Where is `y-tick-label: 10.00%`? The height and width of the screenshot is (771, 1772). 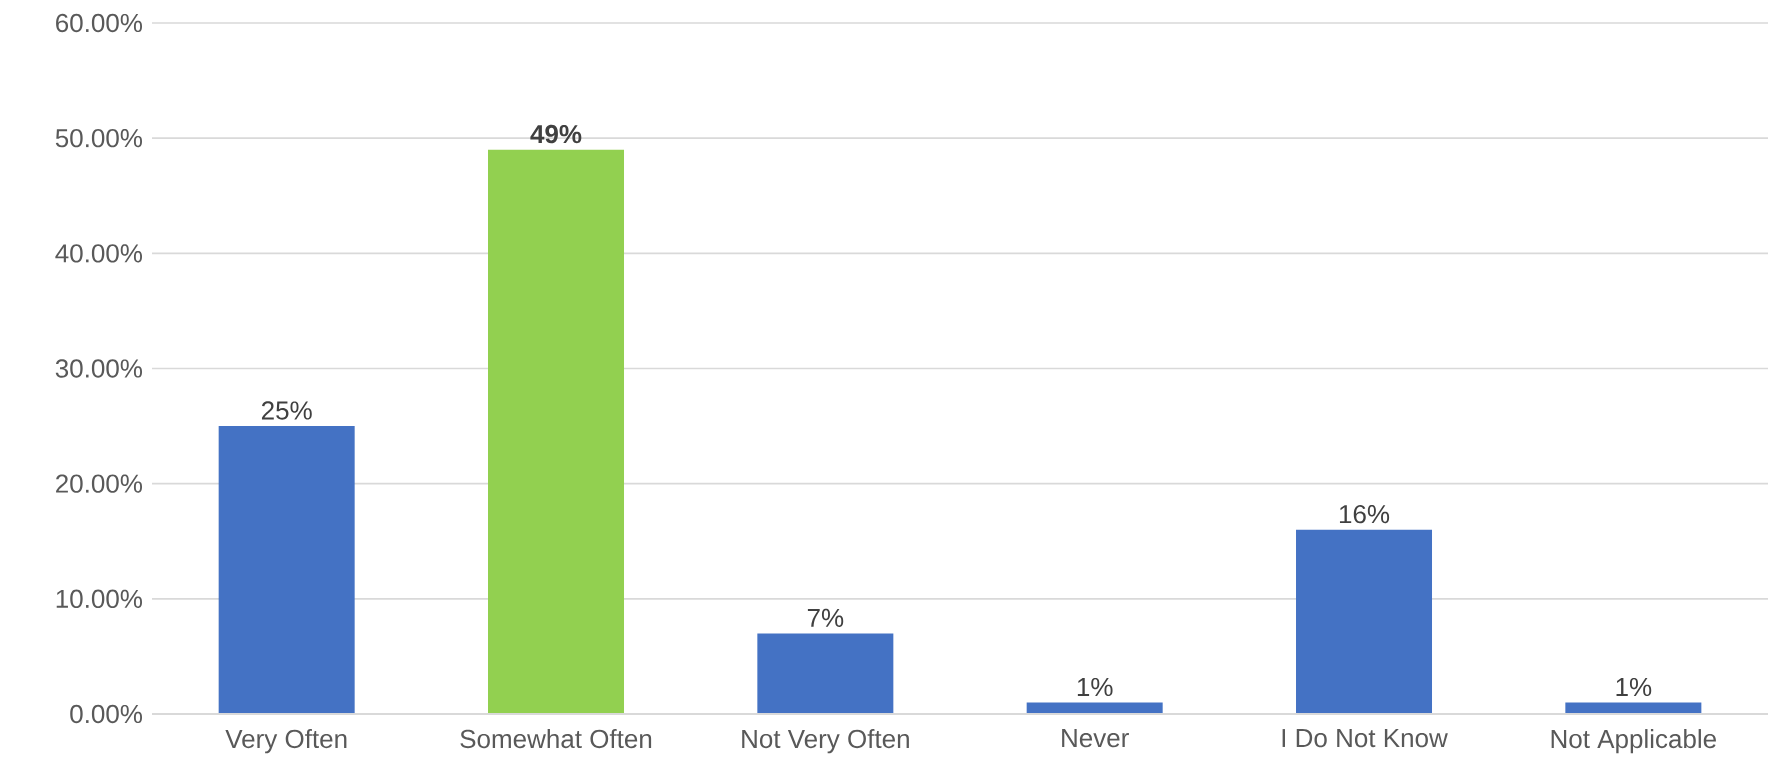 y-tick-label: 10.00% is located at coordinates (99, 599).